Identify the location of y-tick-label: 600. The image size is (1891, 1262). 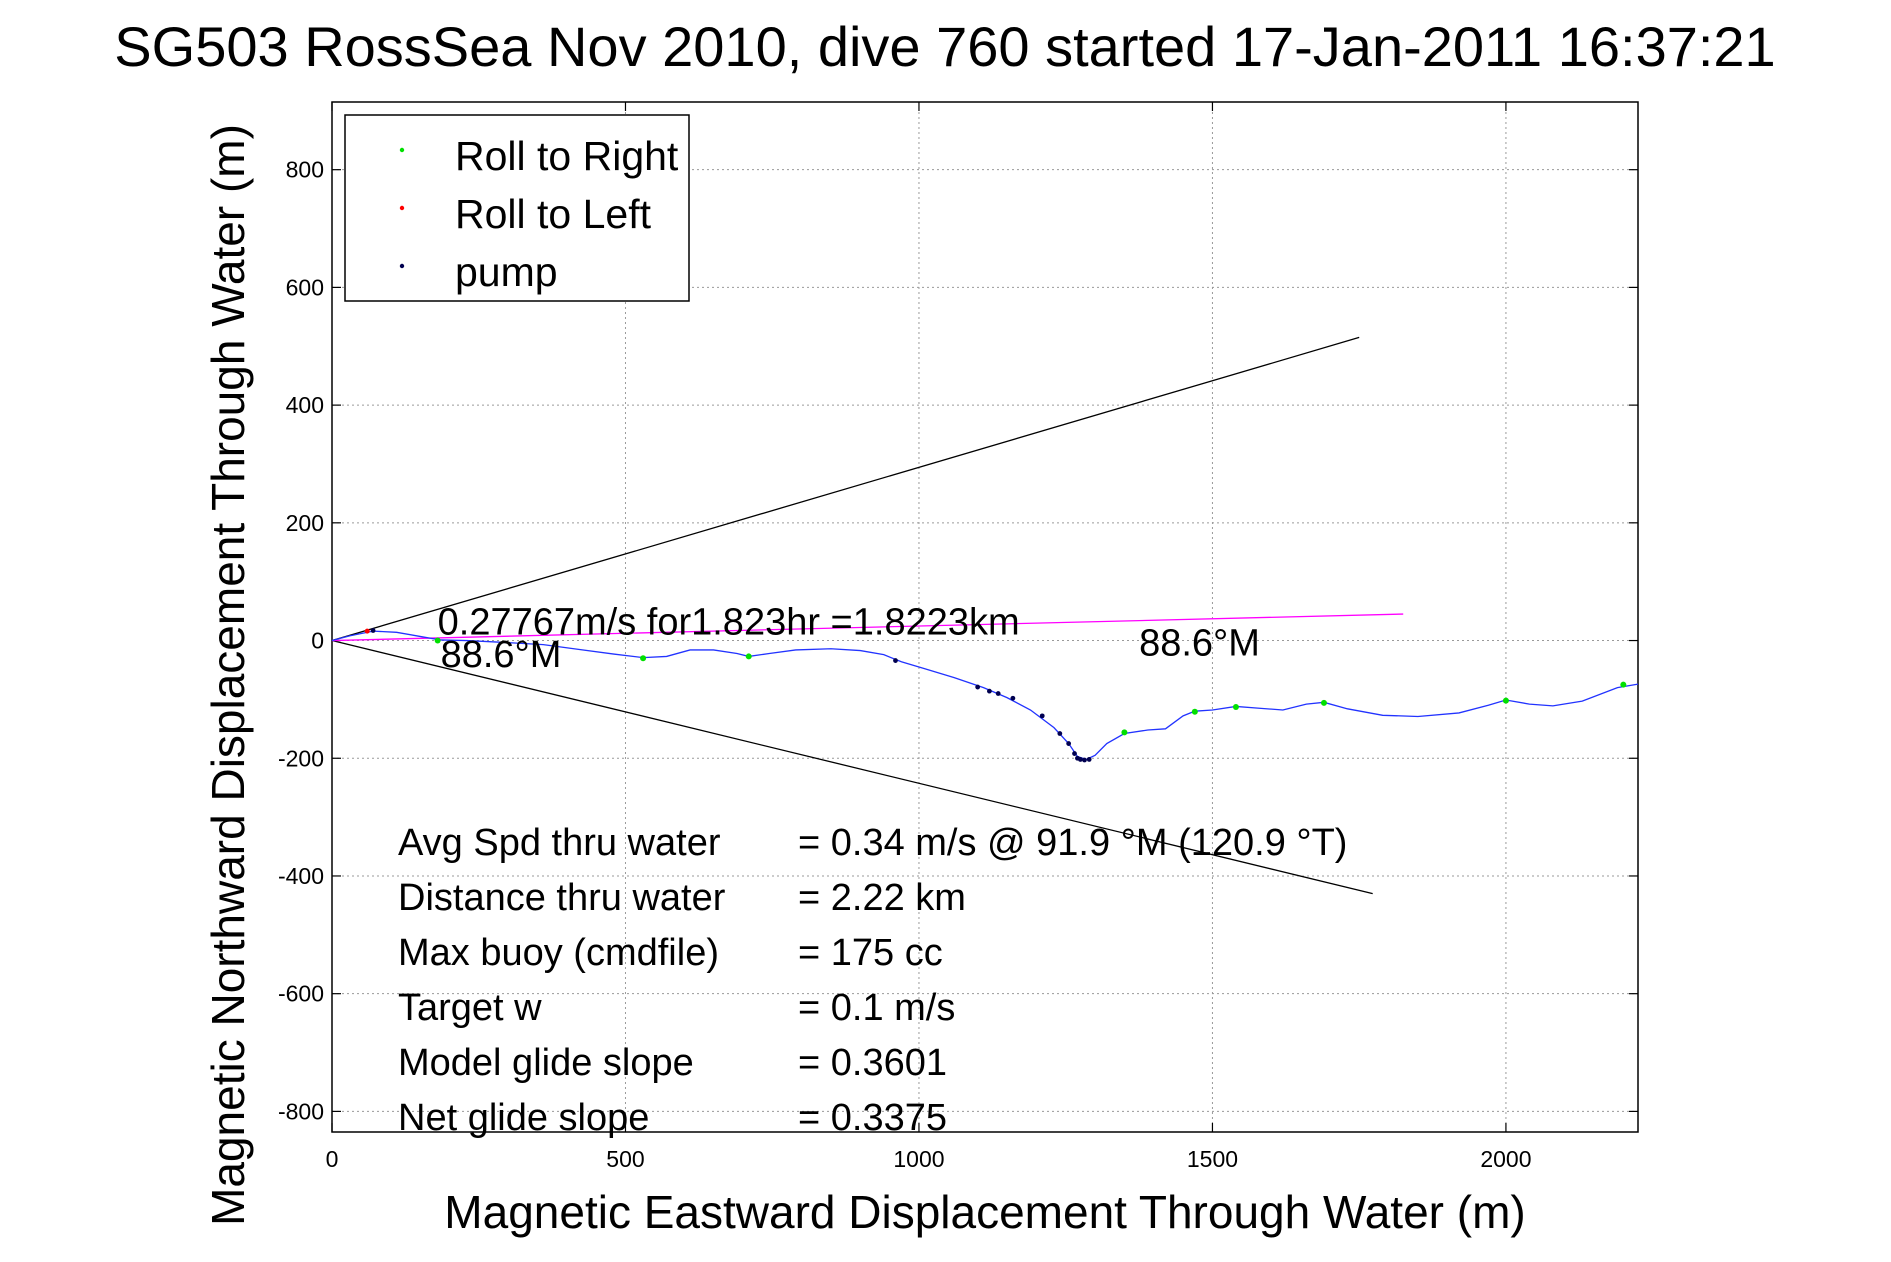
(305, 287).